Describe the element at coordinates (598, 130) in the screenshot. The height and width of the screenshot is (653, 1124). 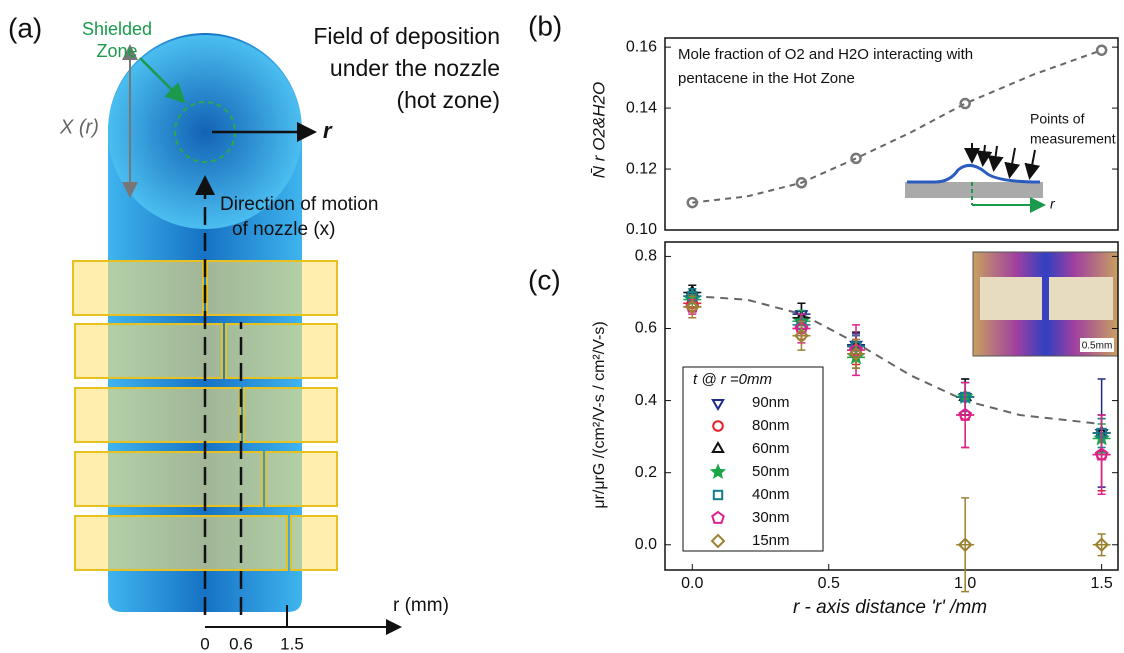
I see `y-axis-label: N̄ r O2&H2O` at that location.